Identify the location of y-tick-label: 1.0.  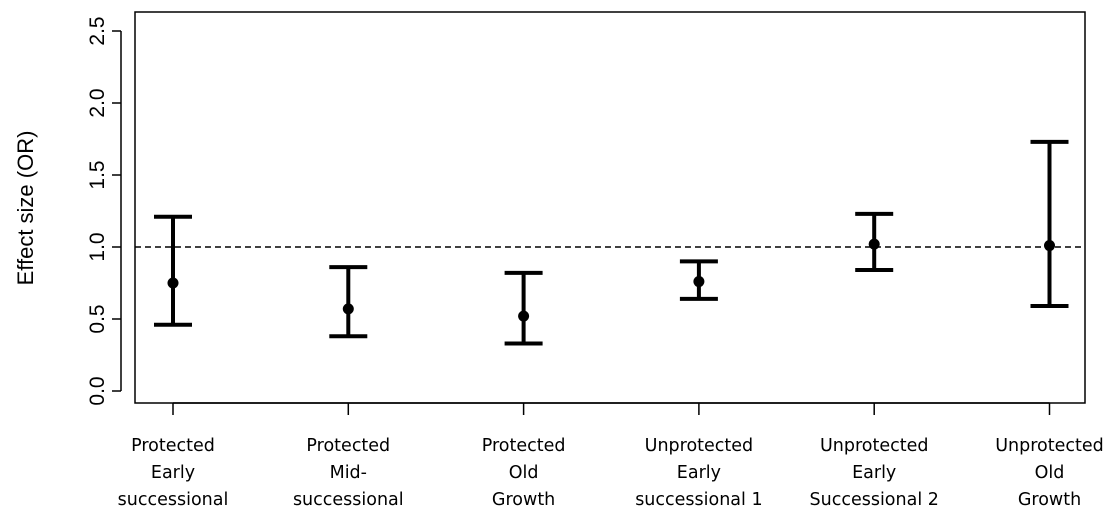
(97, 246).